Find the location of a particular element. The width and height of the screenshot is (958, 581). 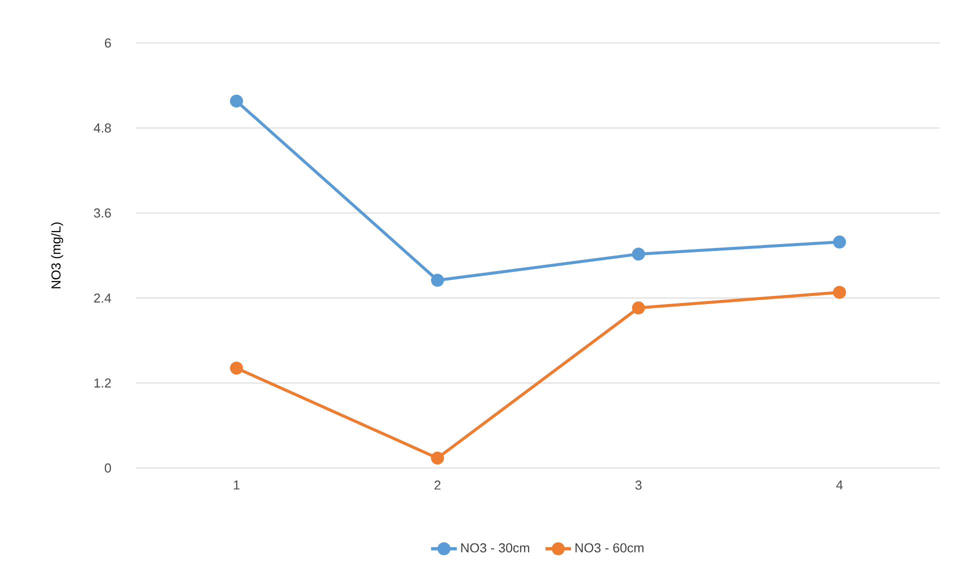

legend-label: NO3 - 30cm is located at coordinates (495, 547).